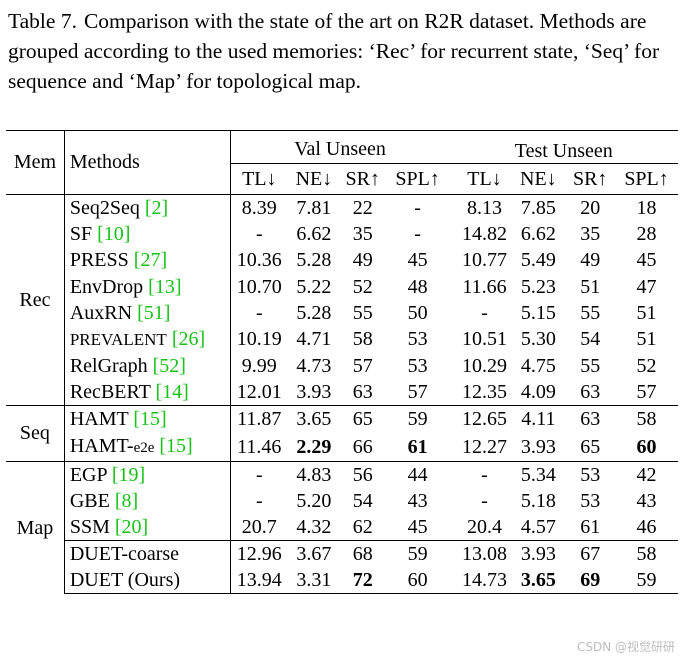  Describe the element at coordinates (314, 366) in the screenshot. I see `metric-value: 4.73` at that location.